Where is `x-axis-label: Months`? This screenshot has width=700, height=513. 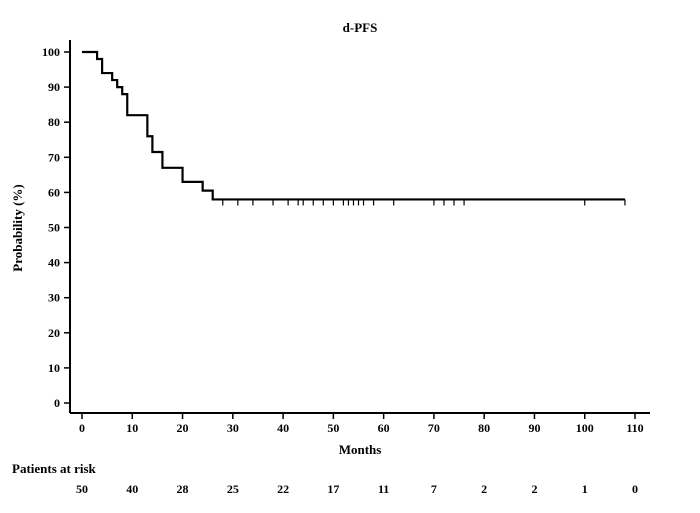
x-axis-label: Months is located at coordinates (360, 449).